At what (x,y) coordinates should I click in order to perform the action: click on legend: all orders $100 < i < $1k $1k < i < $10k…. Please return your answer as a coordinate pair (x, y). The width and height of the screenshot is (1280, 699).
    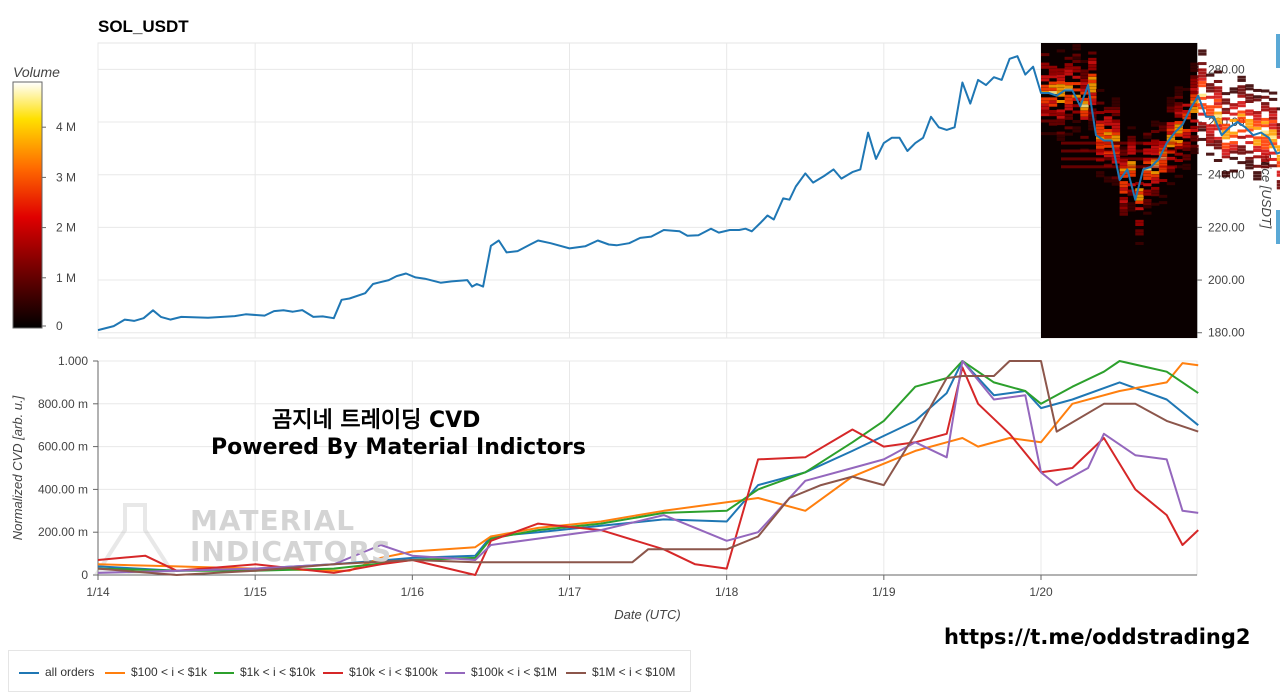
    Looking at the image, I should click on (349, 671).